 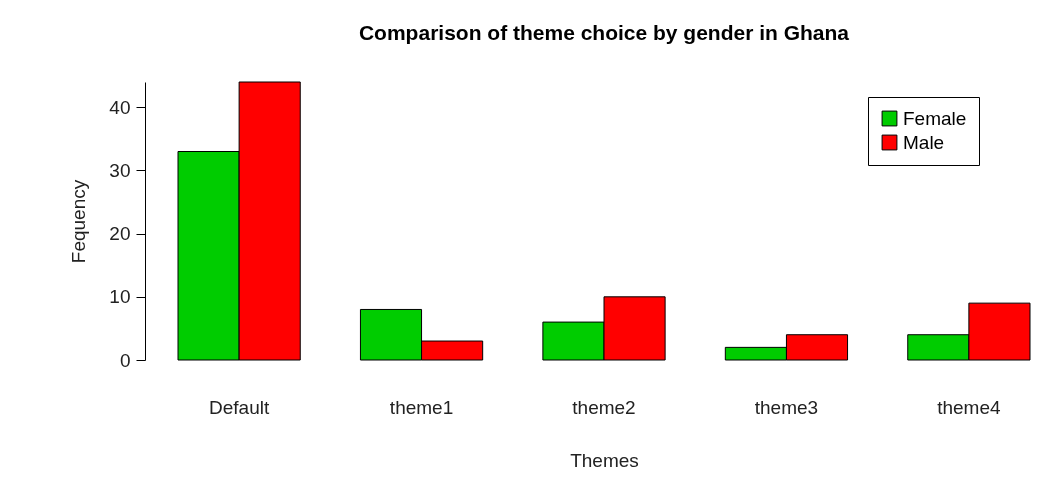 What do you see at coordinates (79, 221) in the screenshot?
I see `y-axis-title: Fequency` at bounding box center [79, 221].